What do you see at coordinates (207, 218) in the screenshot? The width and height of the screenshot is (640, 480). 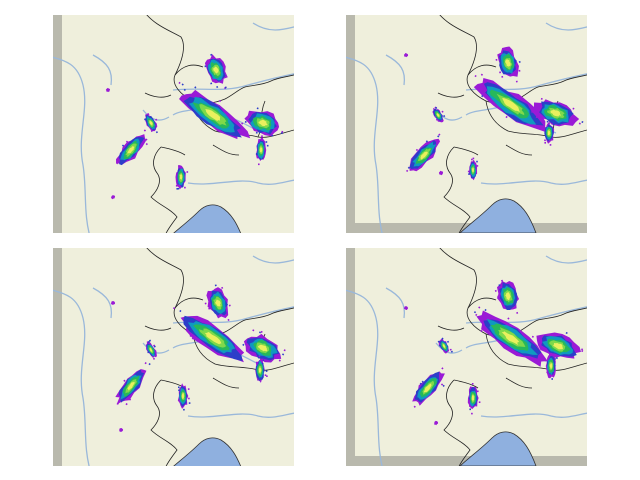 I see `sea-area` at bounding box center [207, 218].